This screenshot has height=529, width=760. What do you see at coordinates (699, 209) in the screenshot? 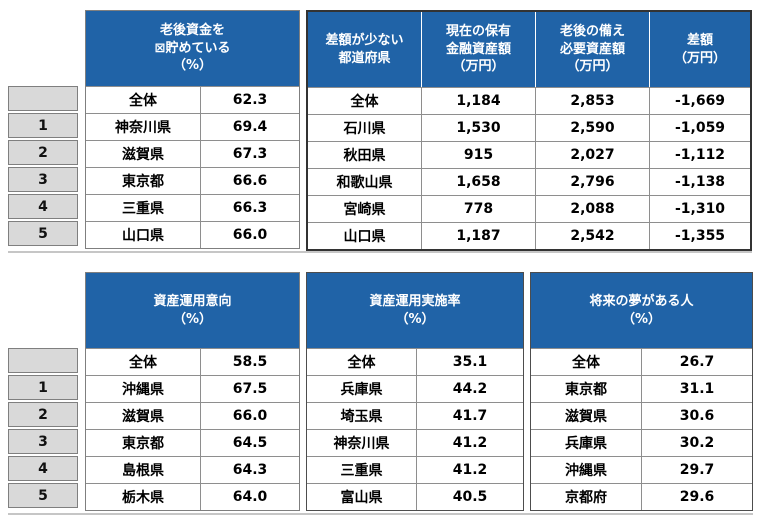
I see `value-cell: -1,310` at bounding box center [699, 209].